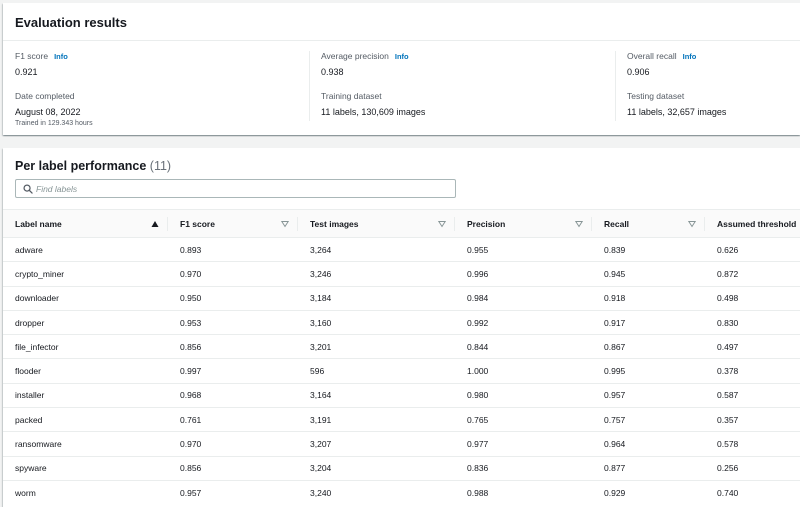 This screenshot has width=800, height=507. Describe the element at coordinates (85, 274) in the screenshot. I see `label-name-cell: crypto_miner` at that location.